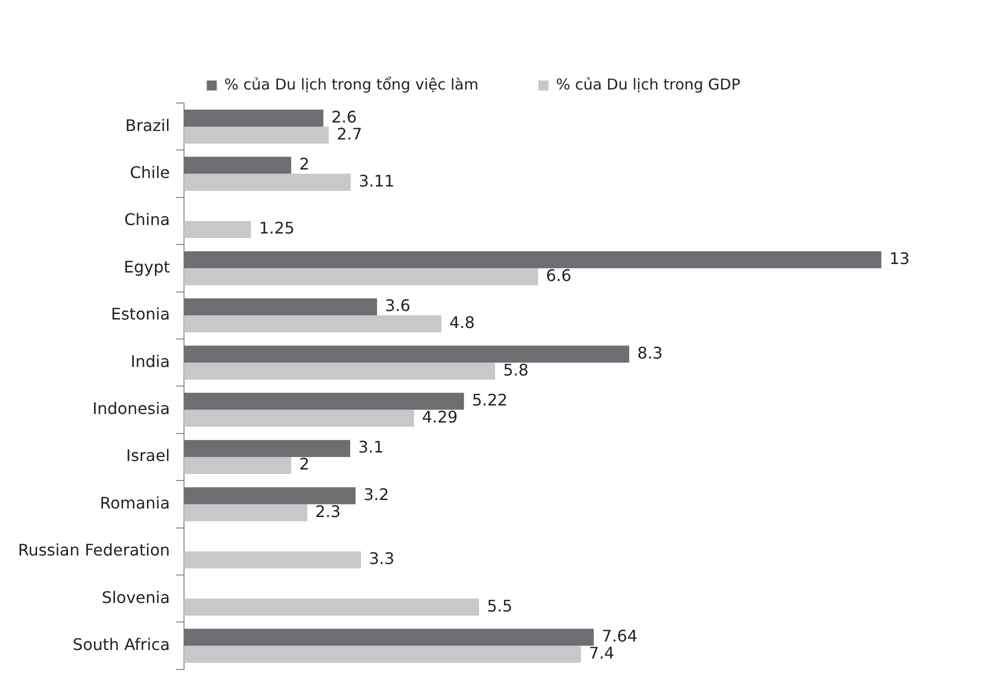  Describe the element at coordinates (351, 84) in the screenshot. I see `legend-label: % của Du lịch trong tổng việc làm` at that location.